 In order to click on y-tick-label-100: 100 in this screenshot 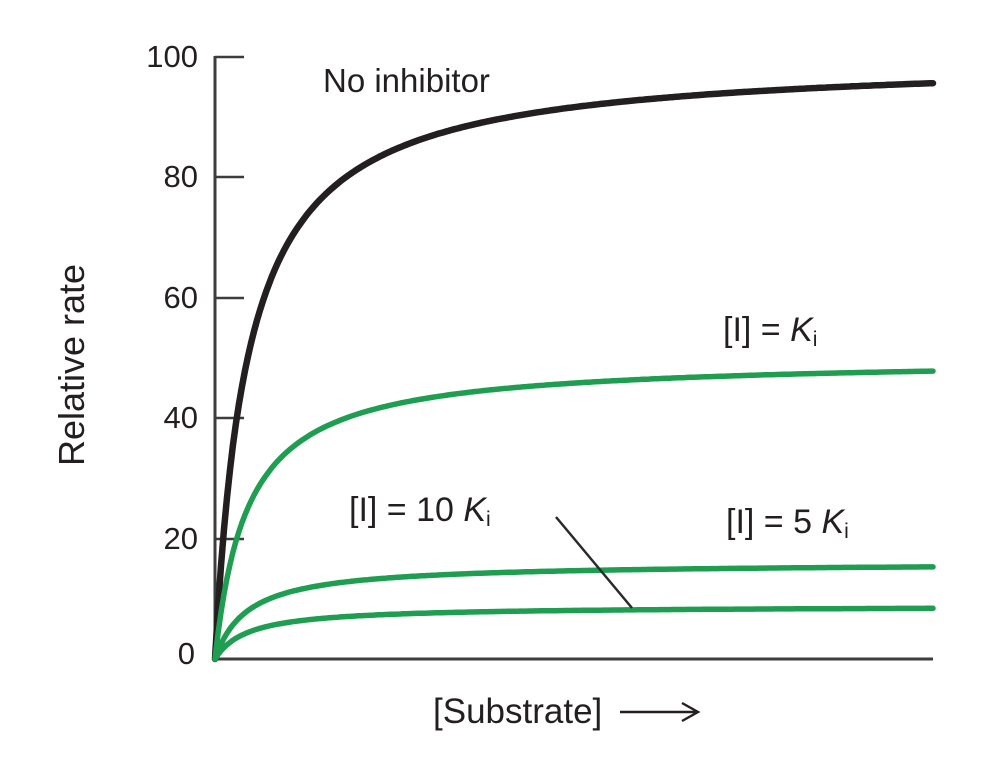, I will do `click(172, 56)`.